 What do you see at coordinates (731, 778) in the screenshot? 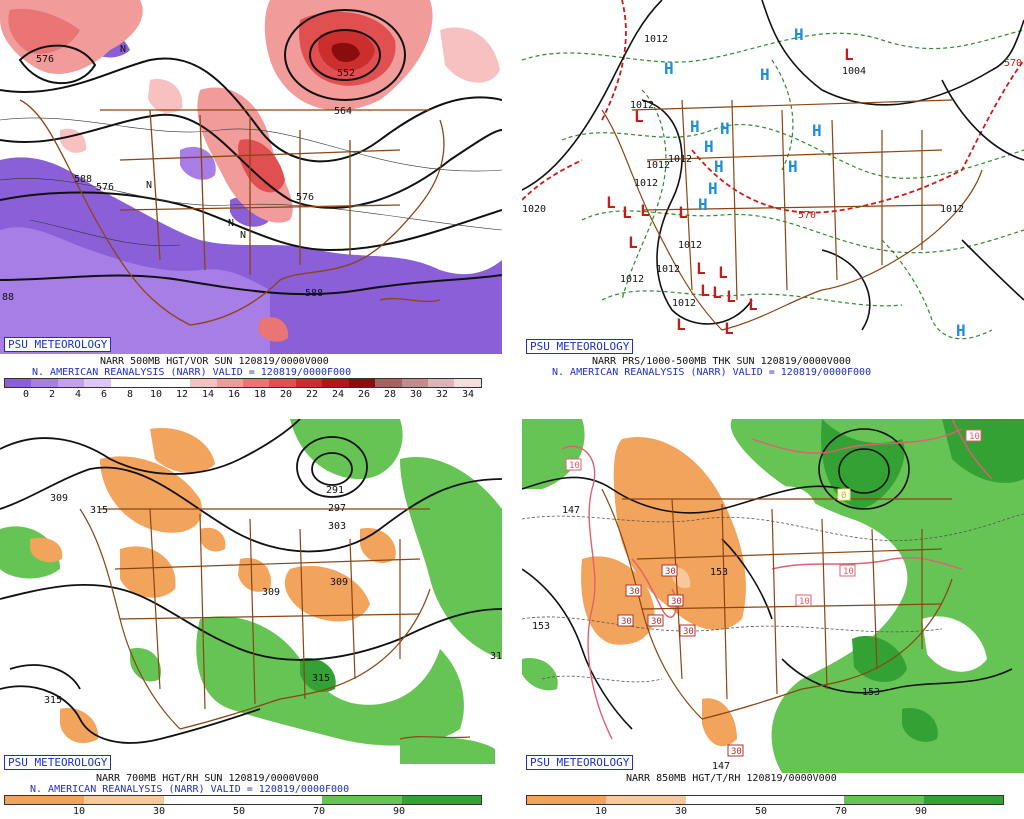
I see `caption-title: NARR 850MB HGT/T/RH 120819/0000V000` at bounding box center [731, 778].